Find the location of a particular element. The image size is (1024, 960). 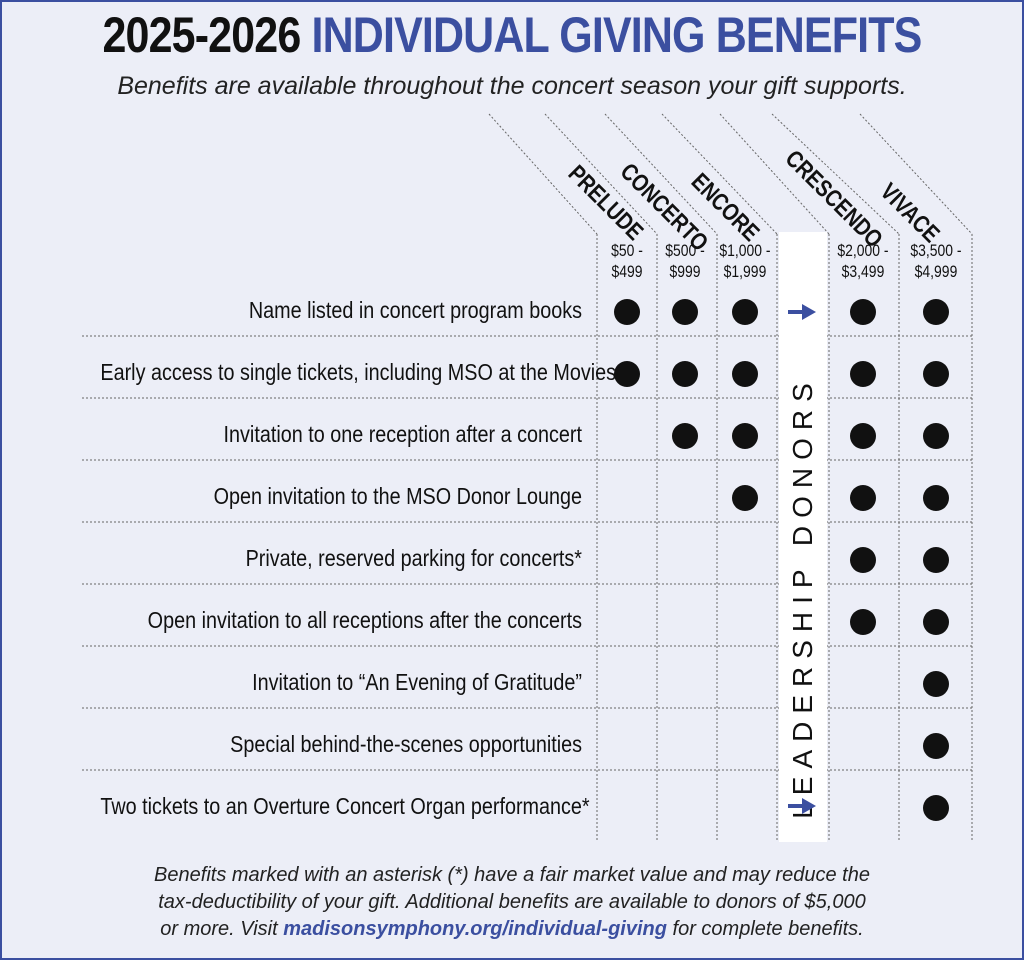

title-year: 2025-2026 is located at coordinates (202, 35).